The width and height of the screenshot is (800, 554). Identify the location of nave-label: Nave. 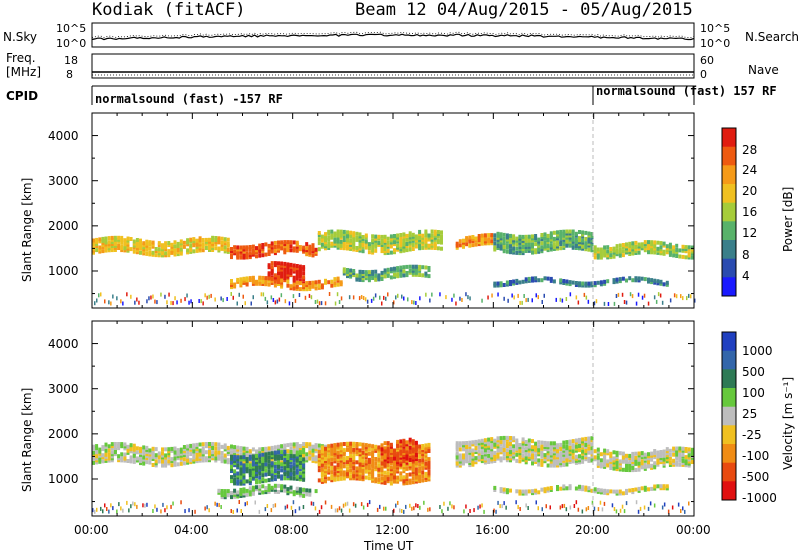
(763, 70).